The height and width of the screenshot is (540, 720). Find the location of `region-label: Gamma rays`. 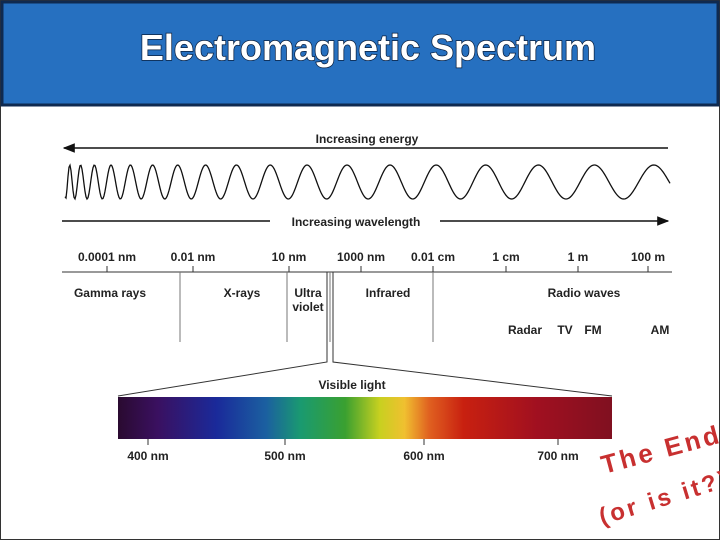

region-label: Gamma rays is located at coordinates (110, 293).